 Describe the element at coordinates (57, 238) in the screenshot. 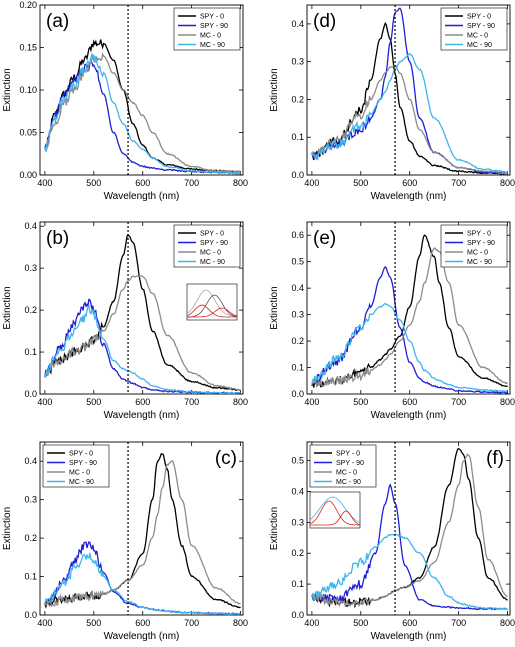

I see `panel-label: (b)` at that location.